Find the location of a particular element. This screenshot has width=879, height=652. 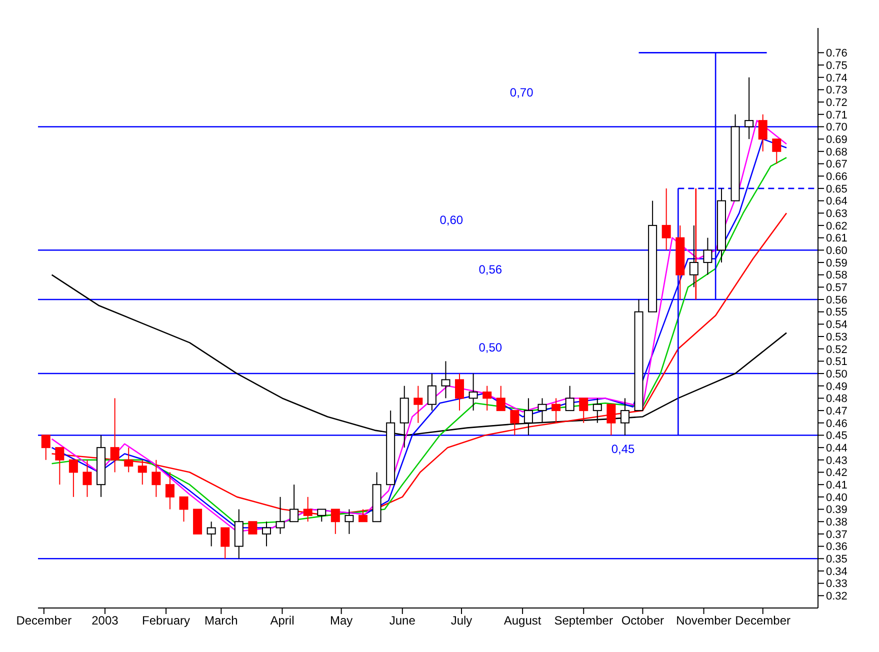

x-tick-label: November is located at coordinates (704, 621).